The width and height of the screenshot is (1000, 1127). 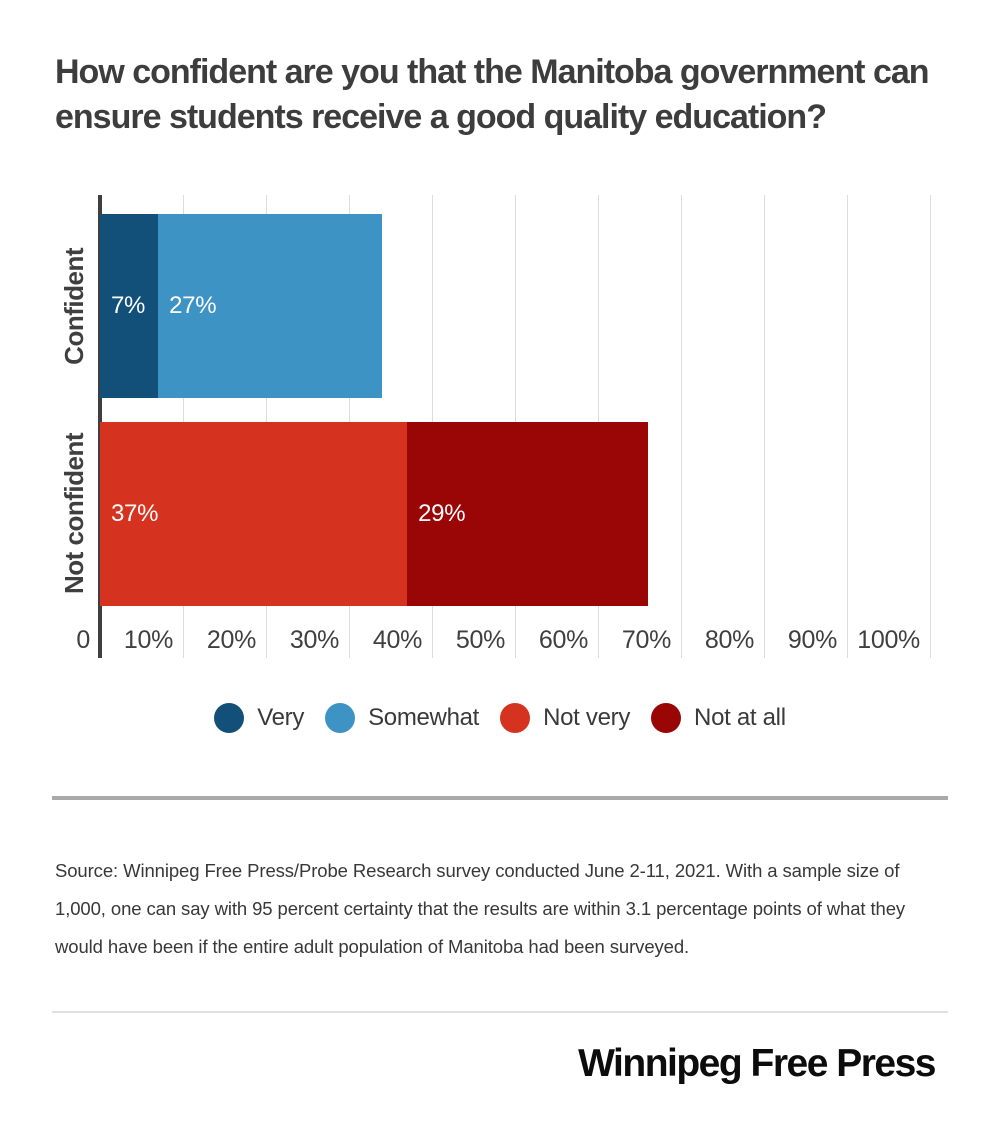 What do you see at coordinates (231, 639) in the screenshot?
I see `x-tick-20%: 20%` at bounding box center [231, 639].